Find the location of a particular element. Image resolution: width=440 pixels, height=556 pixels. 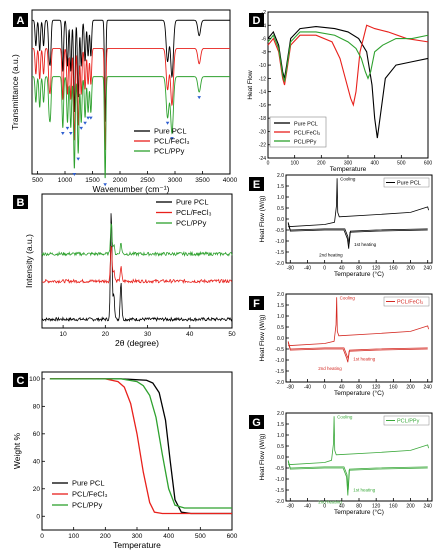

panel-f-second-heating-line is located at coordinates (357, 352).